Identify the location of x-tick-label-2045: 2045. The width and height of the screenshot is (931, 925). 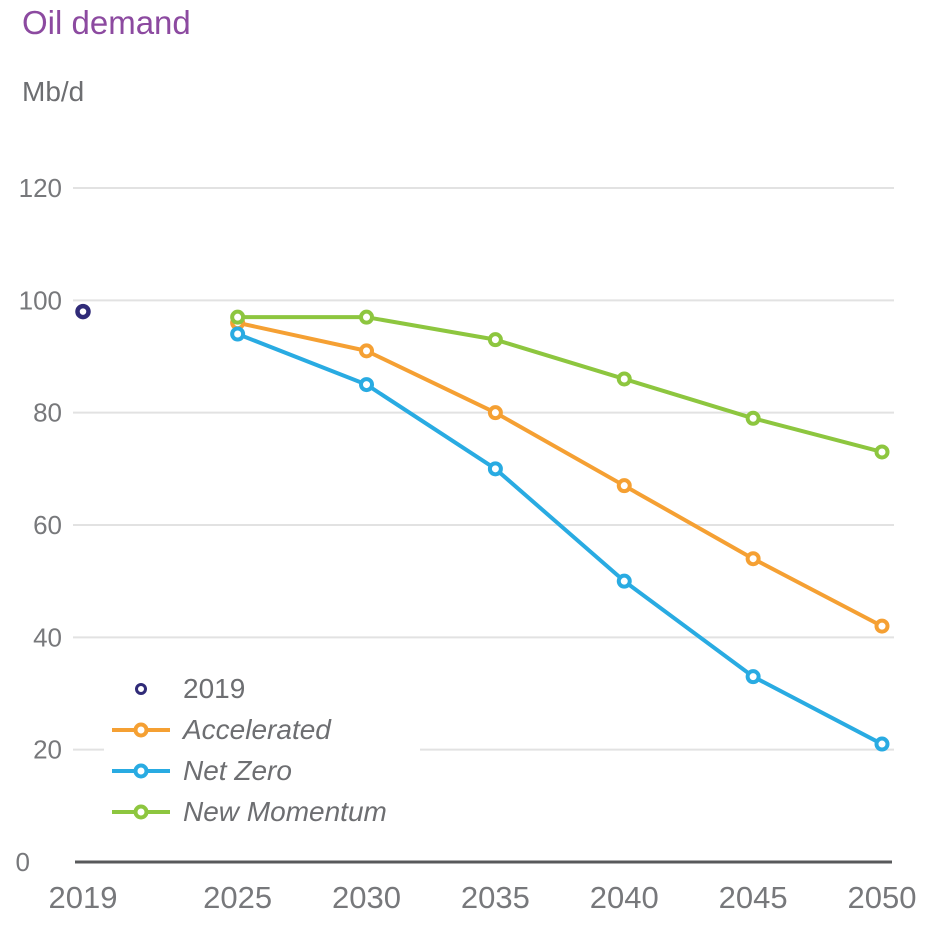
(753, 897).